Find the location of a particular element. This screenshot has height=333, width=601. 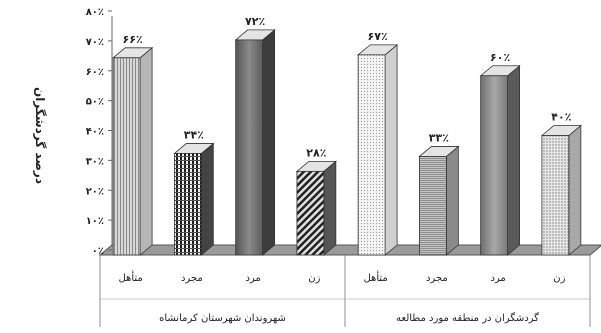

y-tick-label: ۸۰٪ is located at coordinates (95, 12).